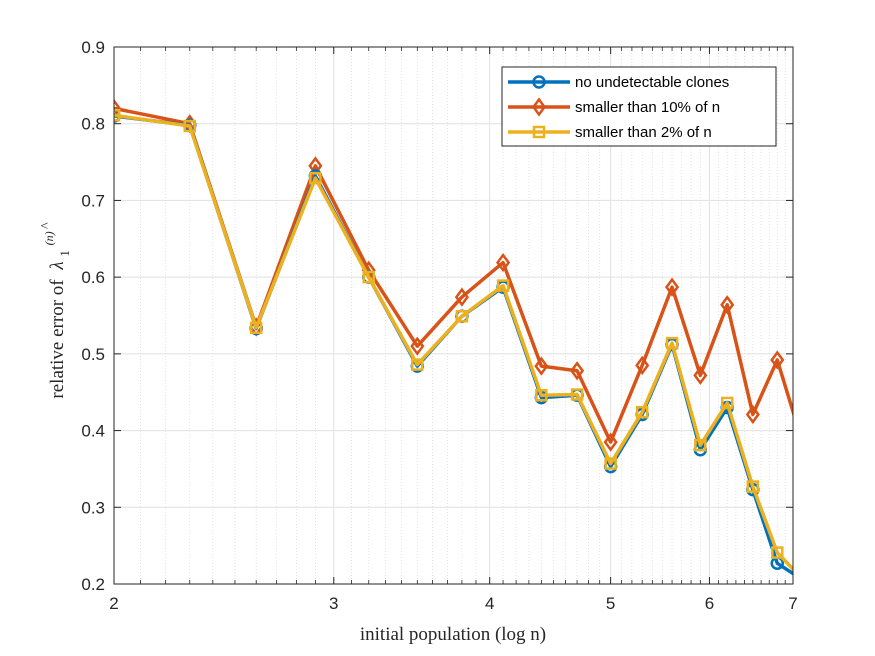 This screenshot has height=656, width=875. Describe the element at coordinates (49, 238) in the screenshot. I see `y-axis-title-superscript: (n)` at that location.